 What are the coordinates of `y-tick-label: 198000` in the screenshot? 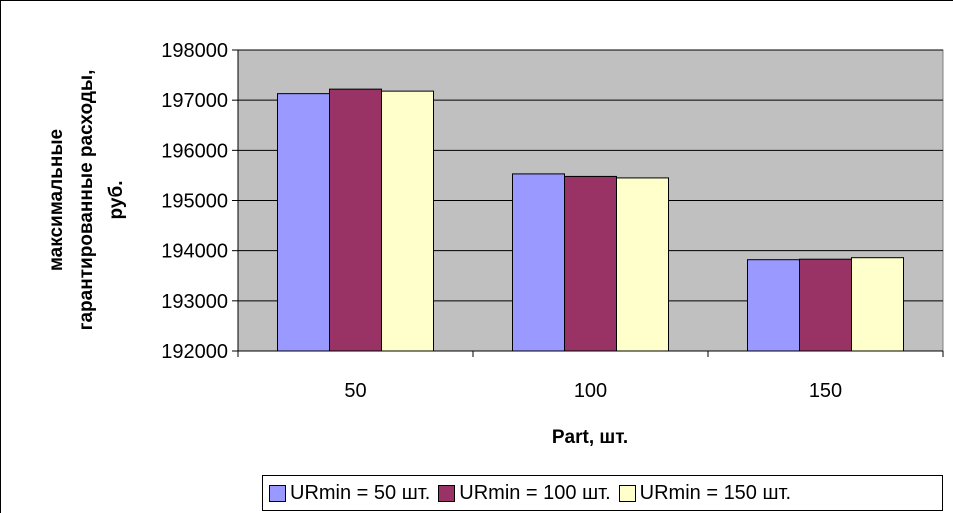 It's located at (194, 51).